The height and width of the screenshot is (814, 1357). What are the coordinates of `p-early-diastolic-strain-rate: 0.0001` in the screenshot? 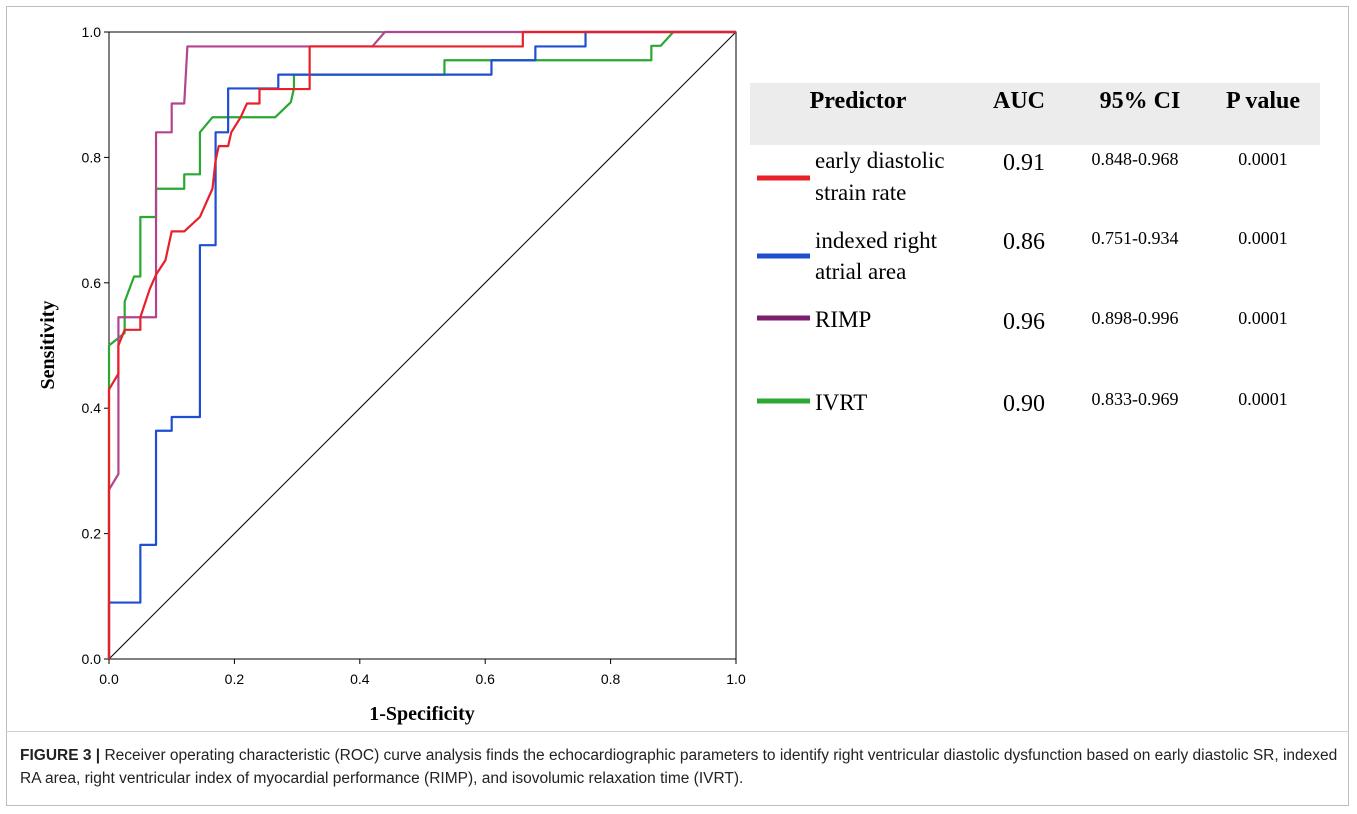 It's located at (1263, 159).